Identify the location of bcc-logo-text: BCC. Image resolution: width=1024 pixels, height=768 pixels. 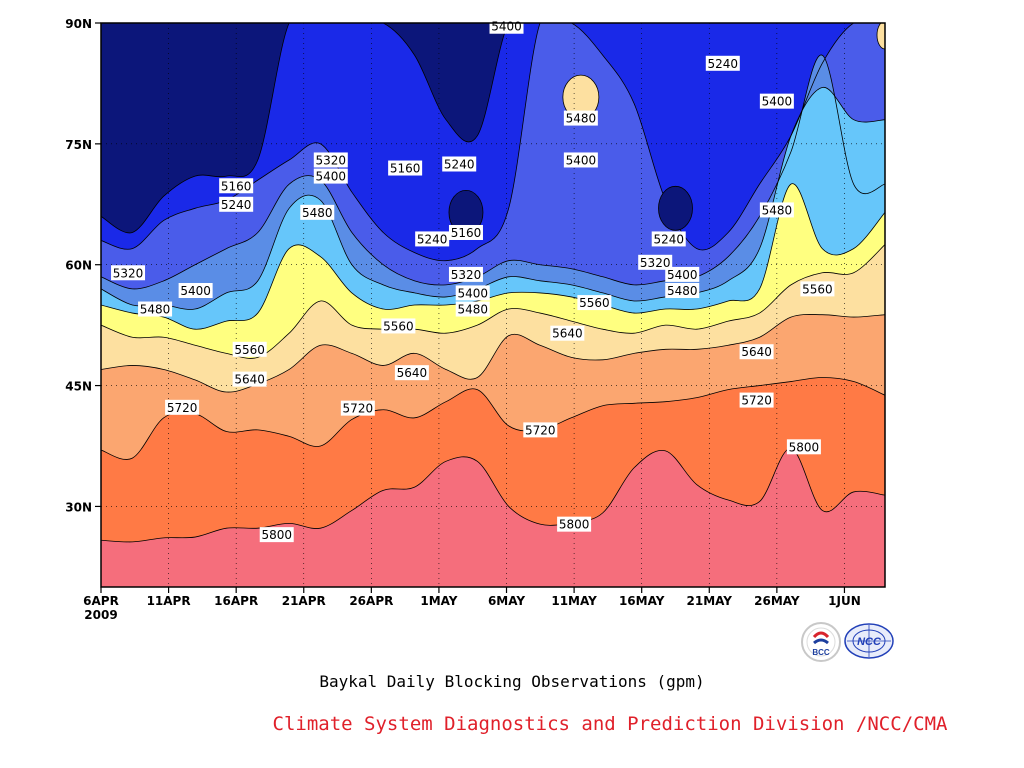
(821, 652).